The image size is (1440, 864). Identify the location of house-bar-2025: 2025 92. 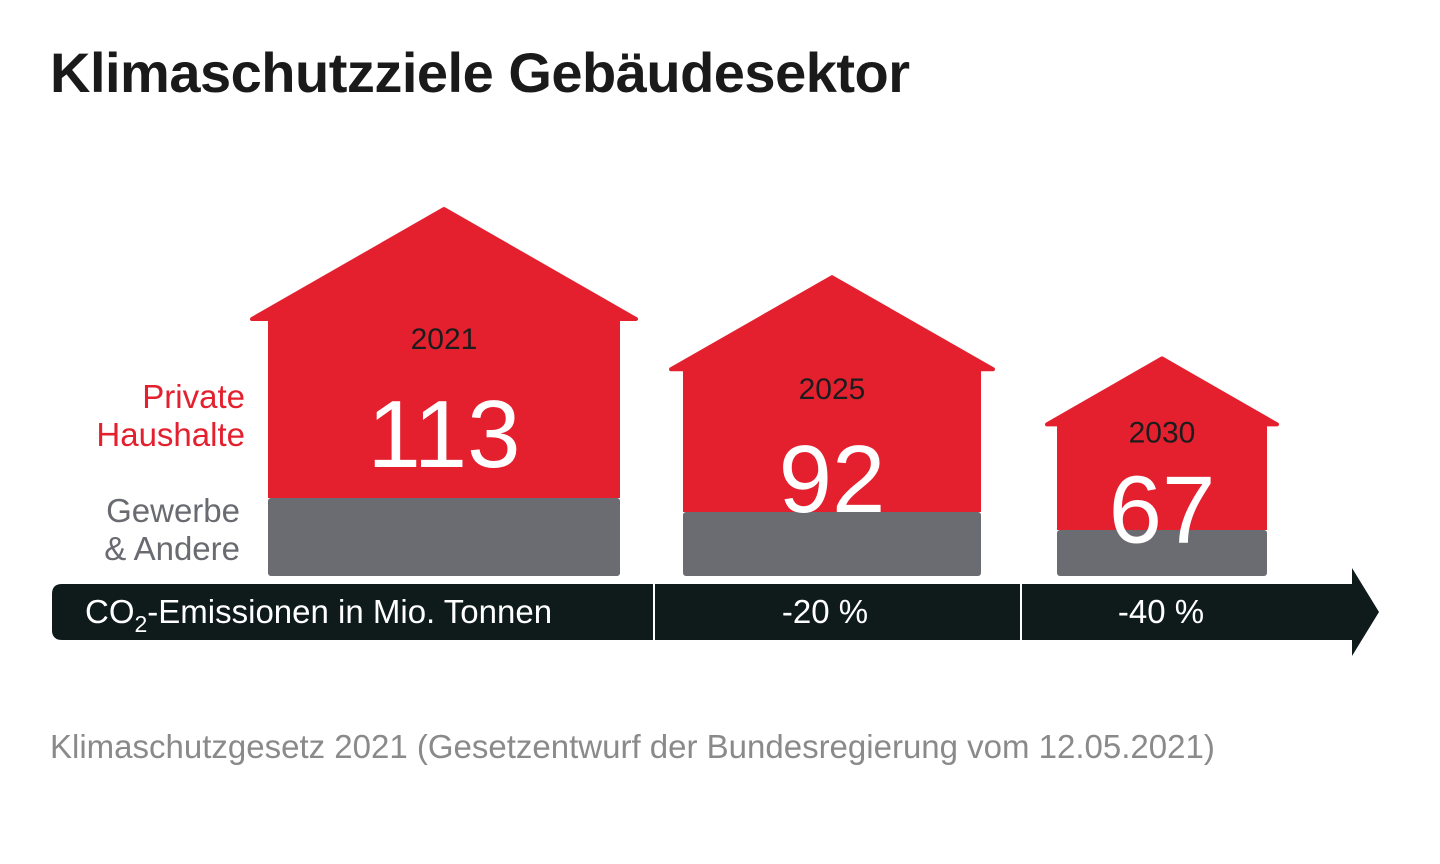
(832, 425).